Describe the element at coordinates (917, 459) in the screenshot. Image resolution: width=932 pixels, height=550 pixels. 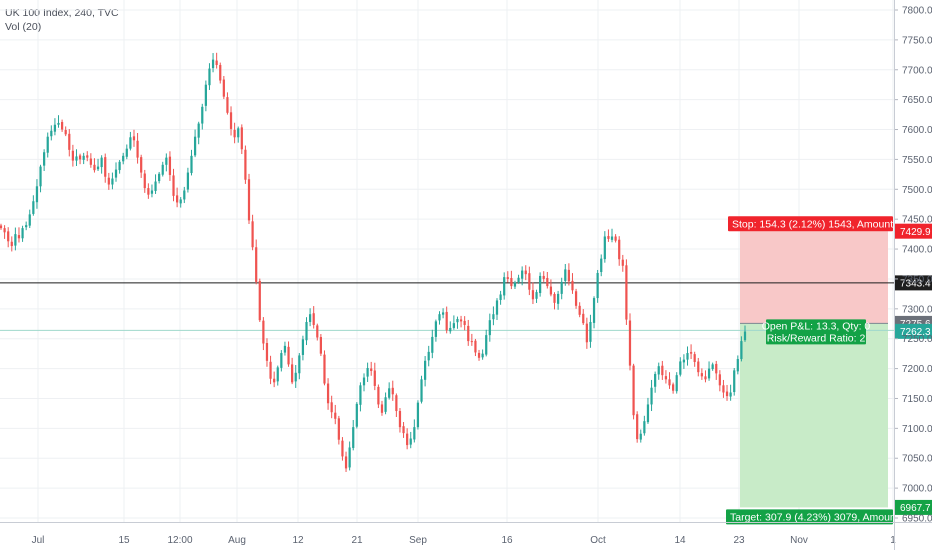
I see `y-tick-label: 7050.0` at that location.